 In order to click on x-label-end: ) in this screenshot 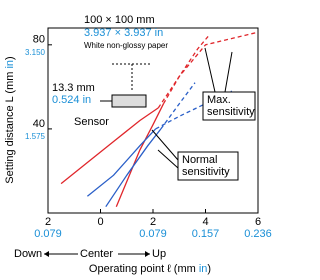, I will do `click(209, 269)`.